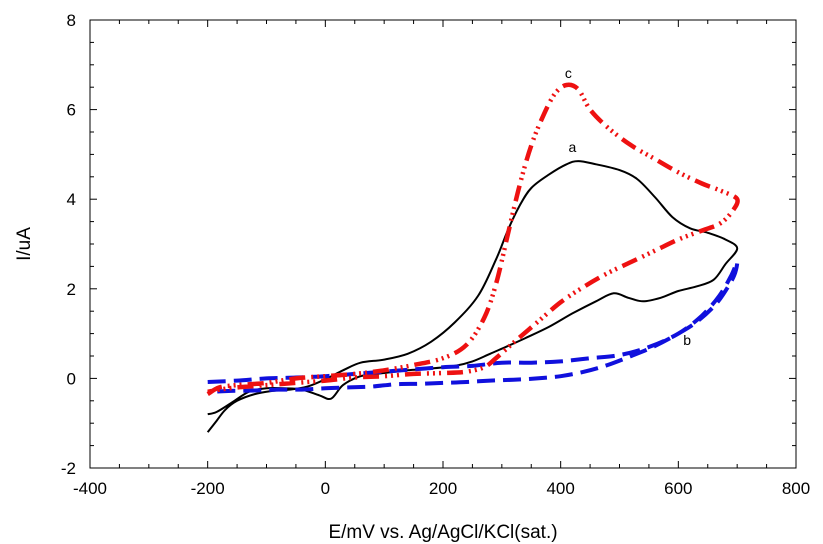 The height and width of the screenshot is (544, 823). I want to click on x-tick-label: 200, so click(443, 488).